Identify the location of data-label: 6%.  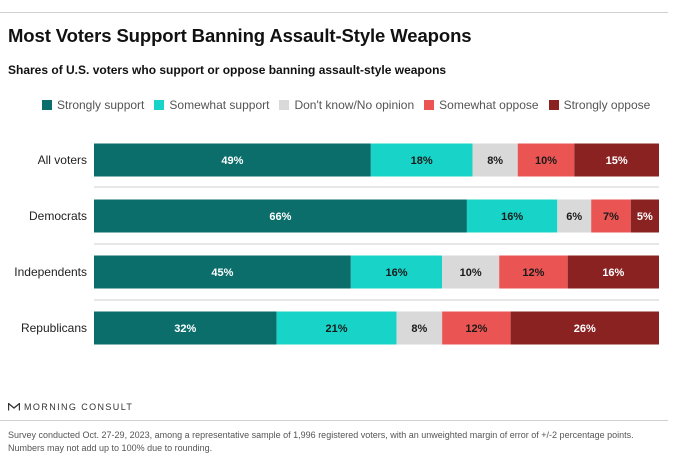
(574, 217).